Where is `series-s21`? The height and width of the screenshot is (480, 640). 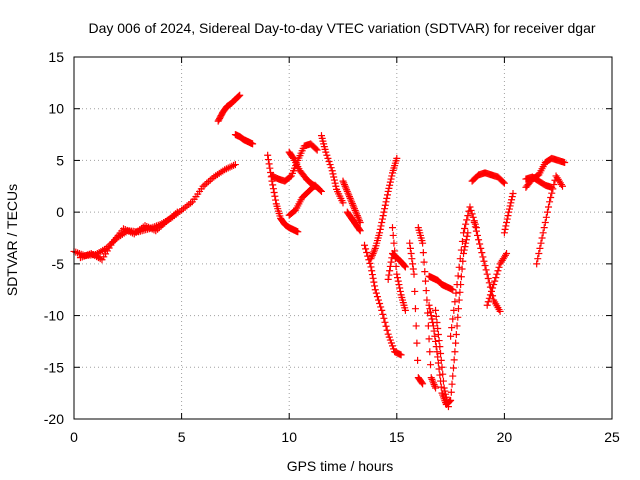
series-s21 is located at coordinates (427, 308).